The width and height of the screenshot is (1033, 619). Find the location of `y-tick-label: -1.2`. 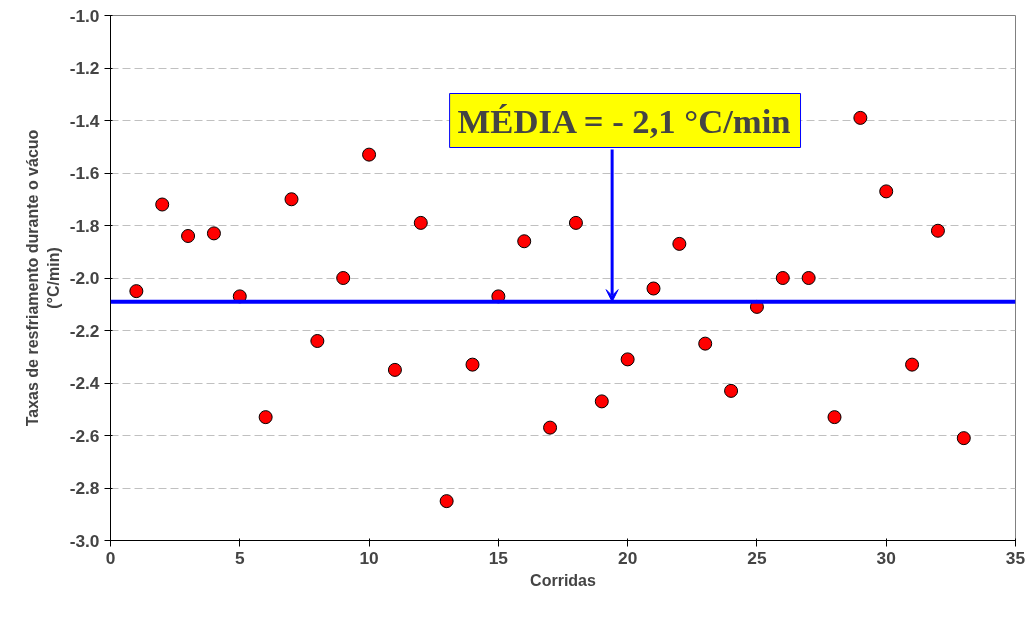

y-tick-label: -1.2 is located at coordinates (84, 68).